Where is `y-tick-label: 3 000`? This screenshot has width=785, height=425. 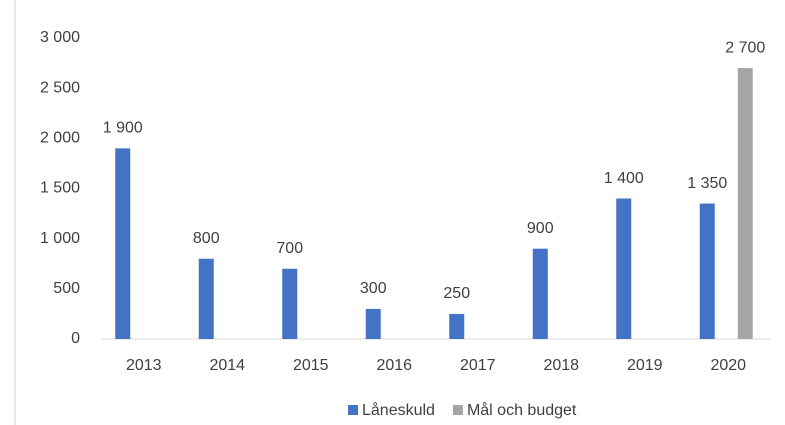
y-tick-label: 3 000 is located at coordinates (60, 37).